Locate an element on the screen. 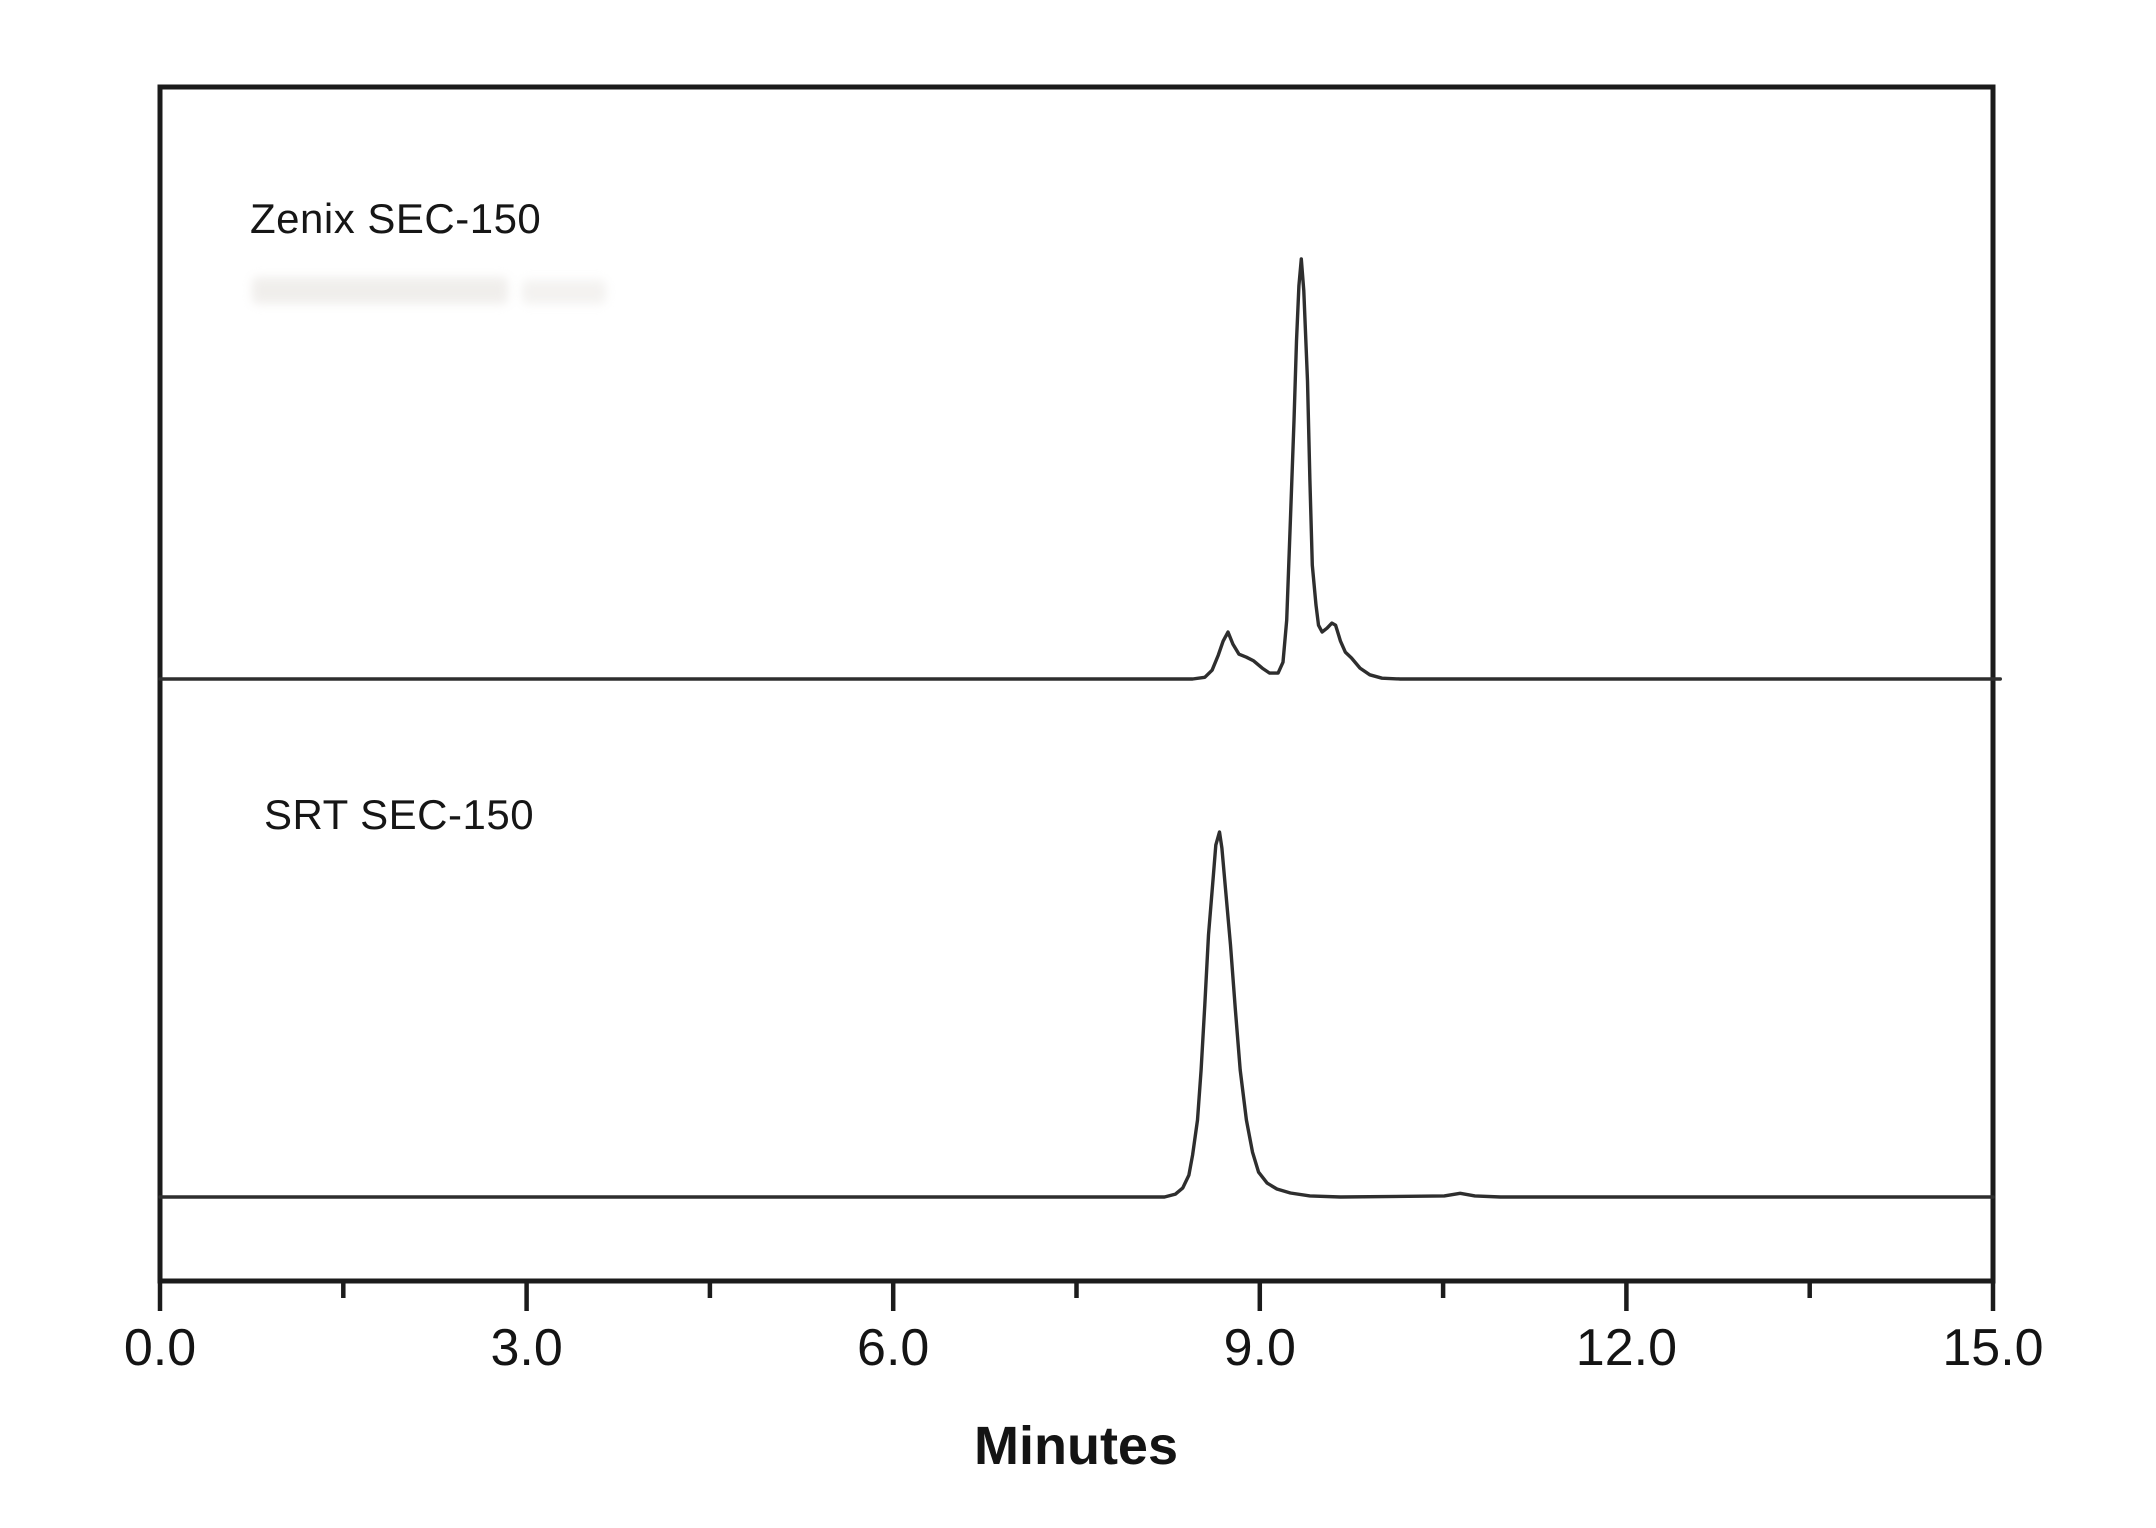 The width and height of the screenshot is (2156, 1528). x-tick-label-0.0: 0.0 is located at coordinates (160, 1348).